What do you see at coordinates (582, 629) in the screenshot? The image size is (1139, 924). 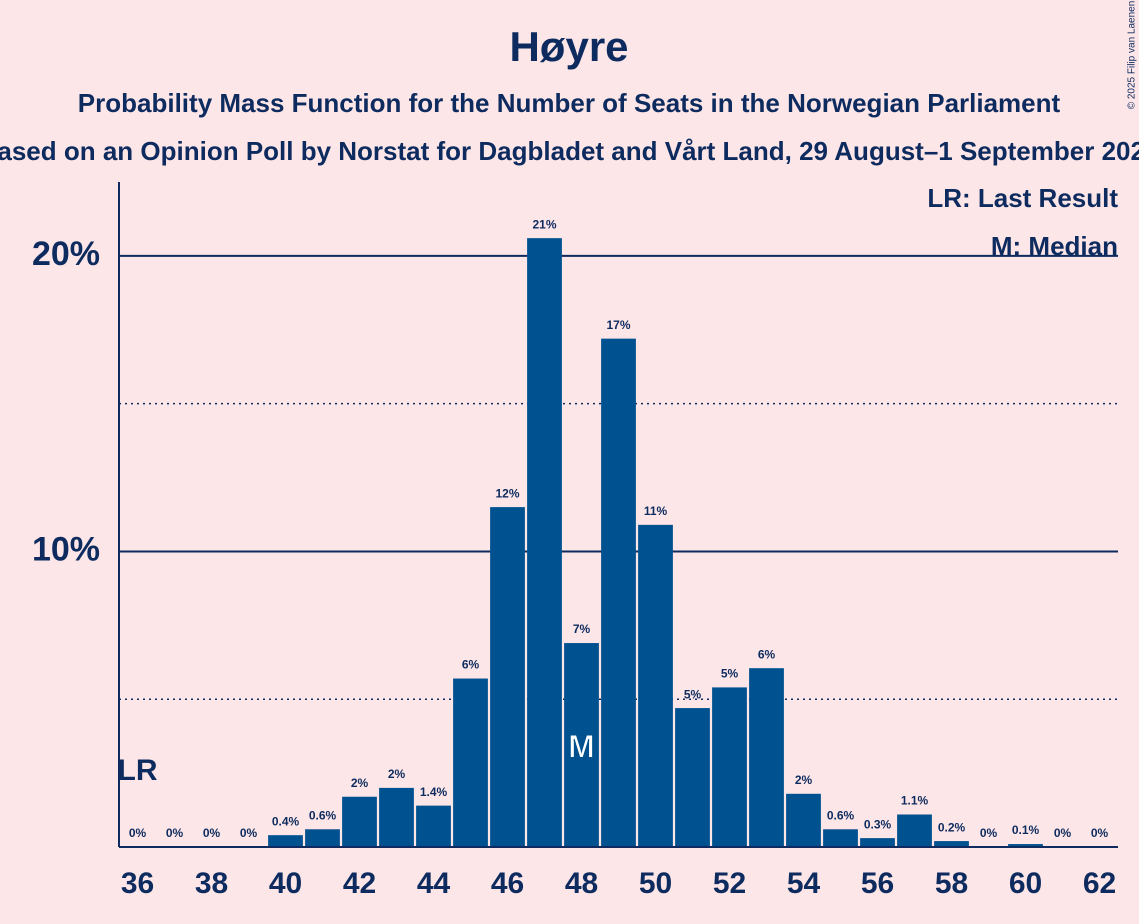 I see `value-label: 7%` at bounding box center [582, 629].